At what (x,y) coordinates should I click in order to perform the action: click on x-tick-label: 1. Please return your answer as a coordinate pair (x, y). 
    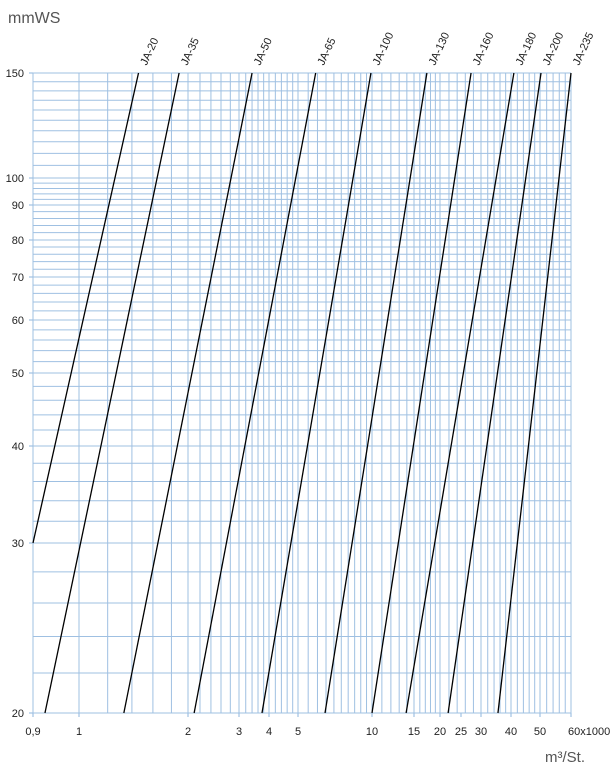
    Looking at the image, I should click on (79, 732).